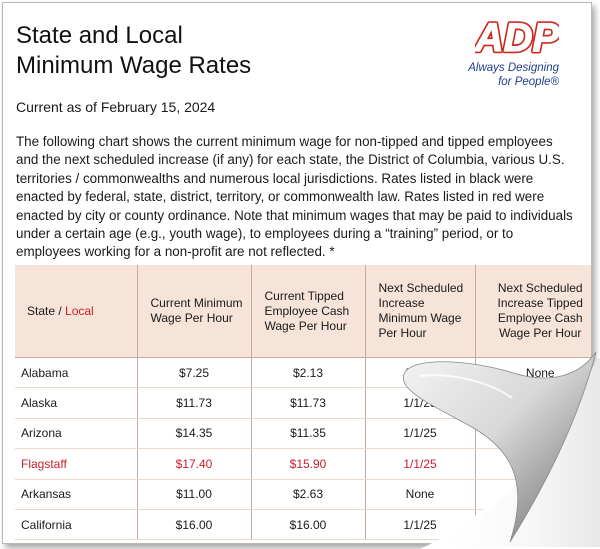 The image size is (600, 549). I want to click on logo-tagline-line-2: for People®, so click(528, 82).